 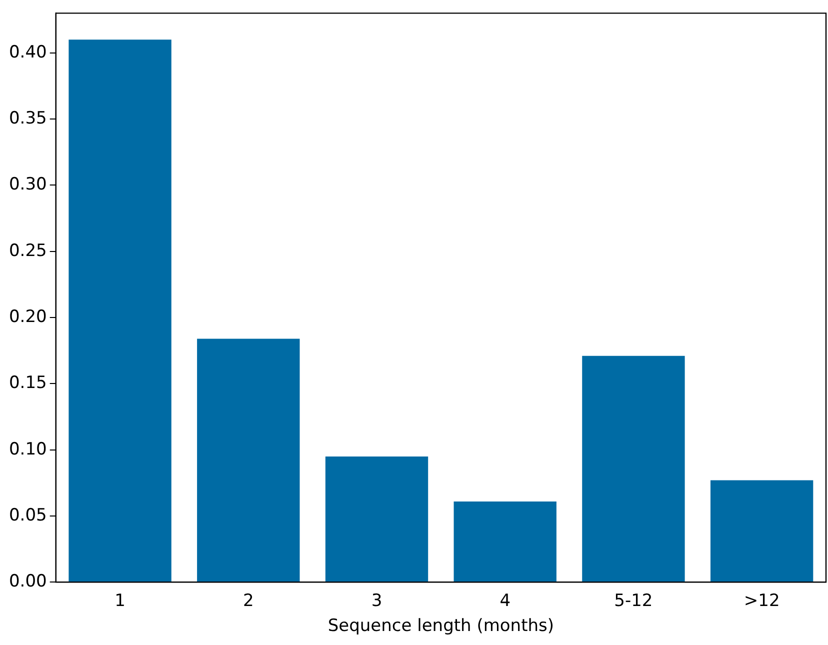 What do you see at coordinates (376, 600) in the screenshot?
I see `x-tick-label: 3` at bounding box center [376, 600].